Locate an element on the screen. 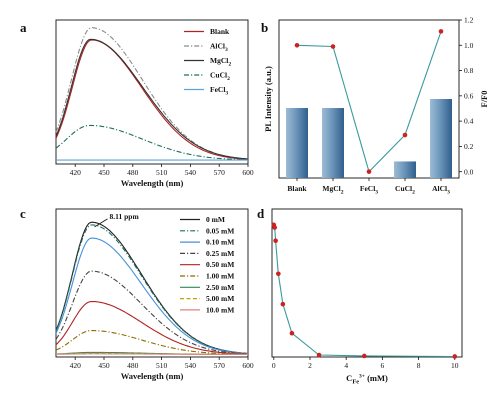 The width and height of the screenshot is (500, 400). x-tick-label: 2 is located at coordinates (310, 365).